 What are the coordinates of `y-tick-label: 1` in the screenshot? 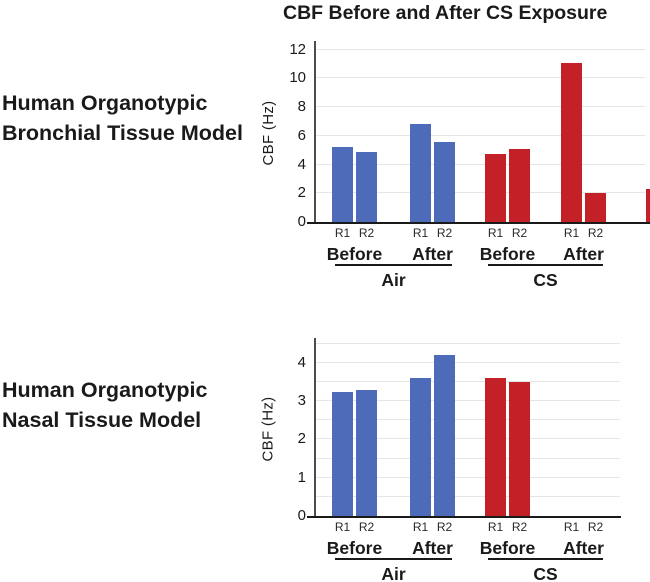 It's located at (301, 477).